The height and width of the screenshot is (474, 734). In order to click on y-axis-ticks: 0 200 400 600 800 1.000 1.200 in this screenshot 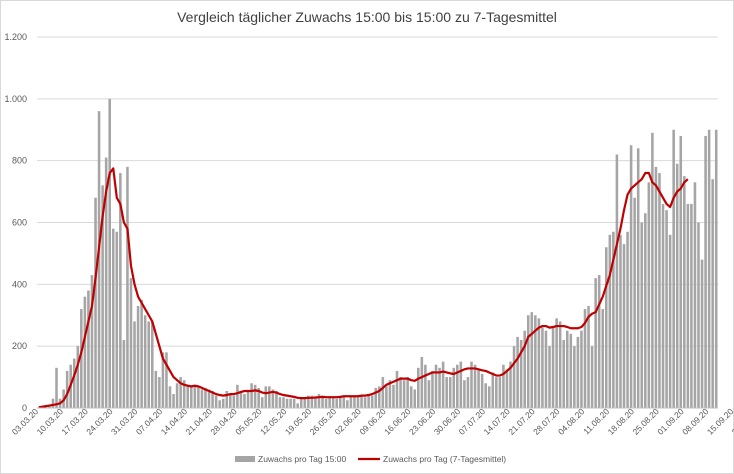, I will do `click(15, 222)`.